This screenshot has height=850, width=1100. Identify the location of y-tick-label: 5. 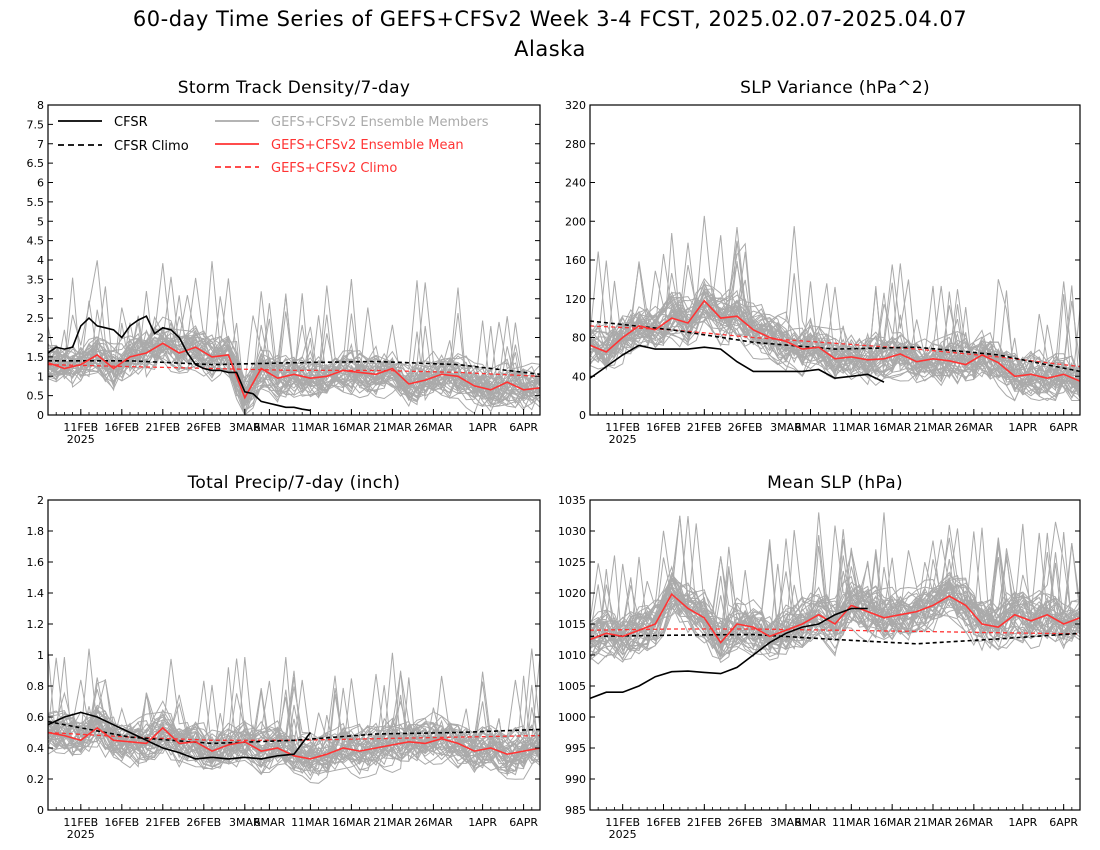
(40, 221).